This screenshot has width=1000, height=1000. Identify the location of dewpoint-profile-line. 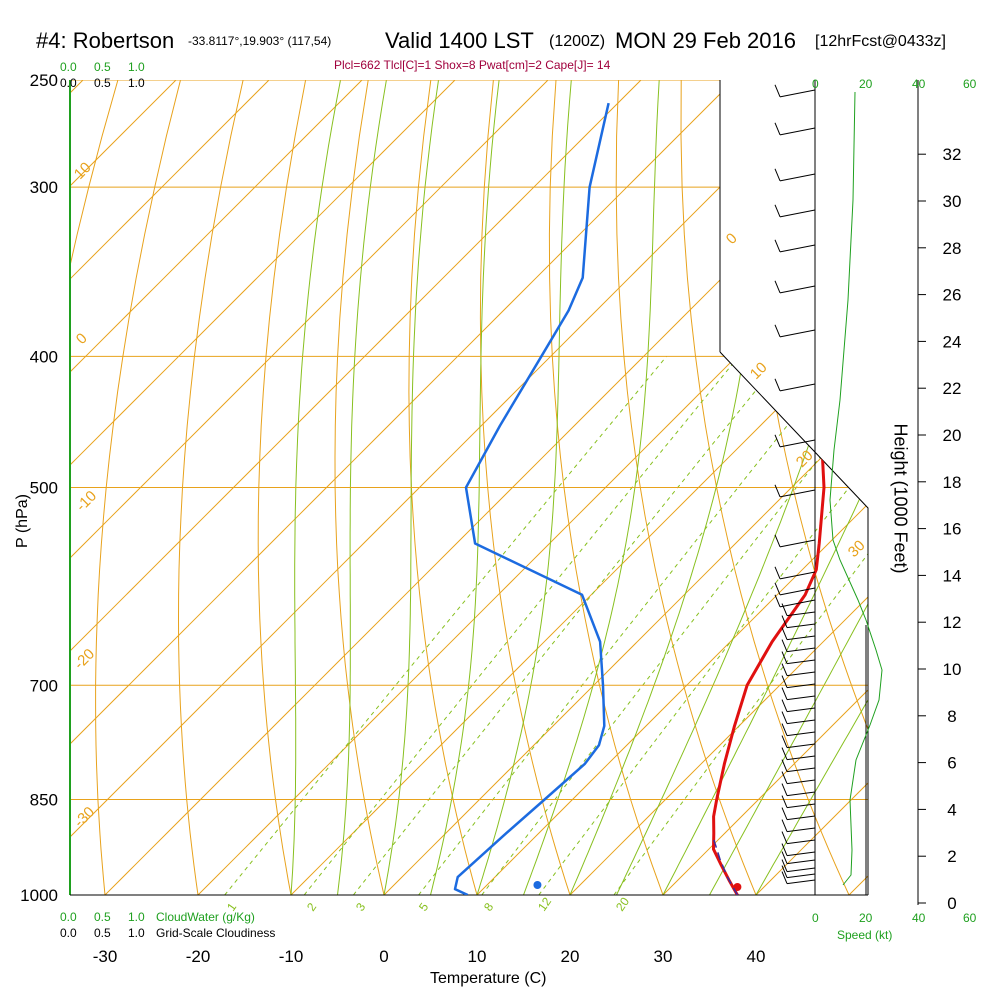
(531, 498).